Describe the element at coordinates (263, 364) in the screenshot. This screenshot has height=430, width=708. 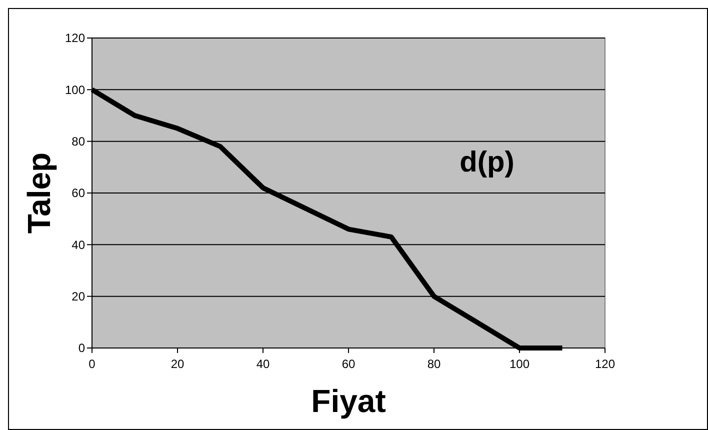
I see `x-tick-label: 40` at that location.